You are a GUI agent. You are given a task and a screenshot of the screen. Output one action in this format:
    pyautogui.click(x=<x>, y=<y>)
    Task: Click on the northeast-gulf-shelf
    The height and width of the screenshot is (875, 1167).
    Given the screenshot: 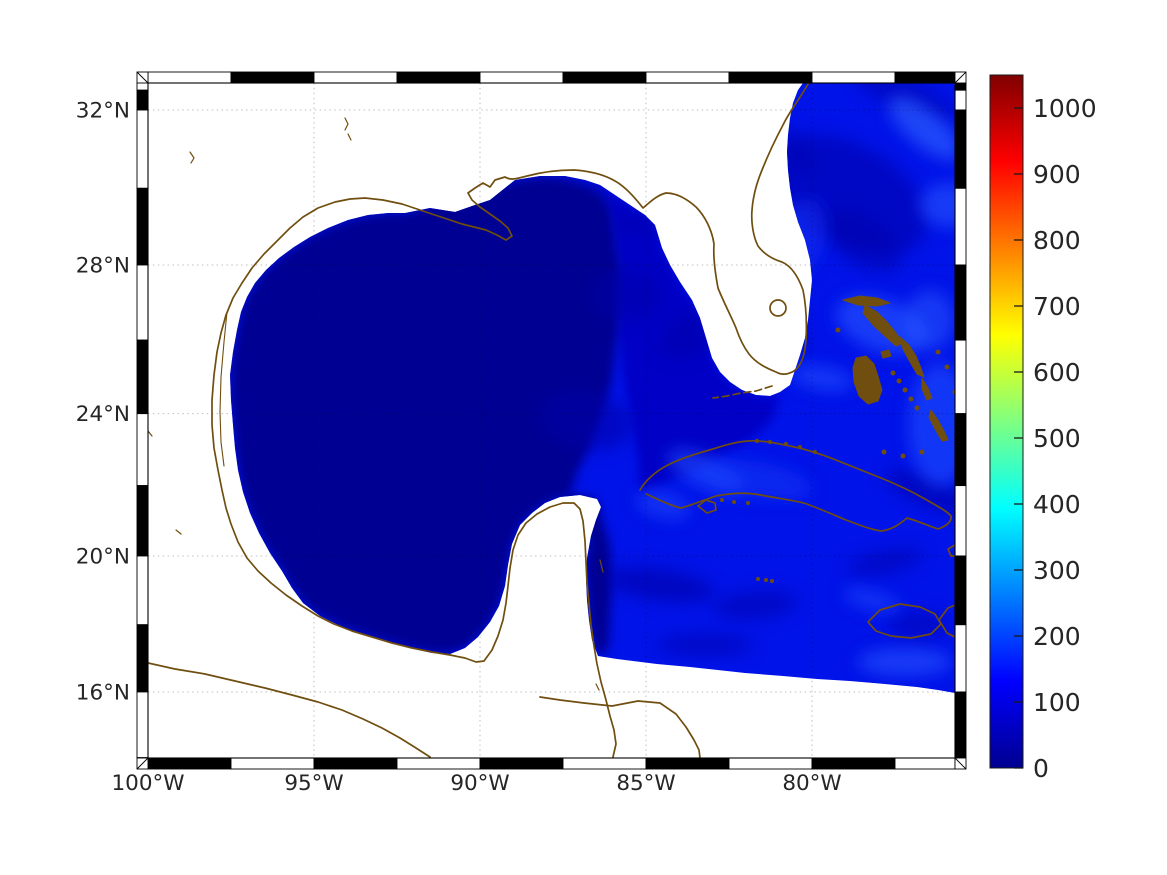 What is the action you would take?
    pyautogui.click(x=660, y=335)
    